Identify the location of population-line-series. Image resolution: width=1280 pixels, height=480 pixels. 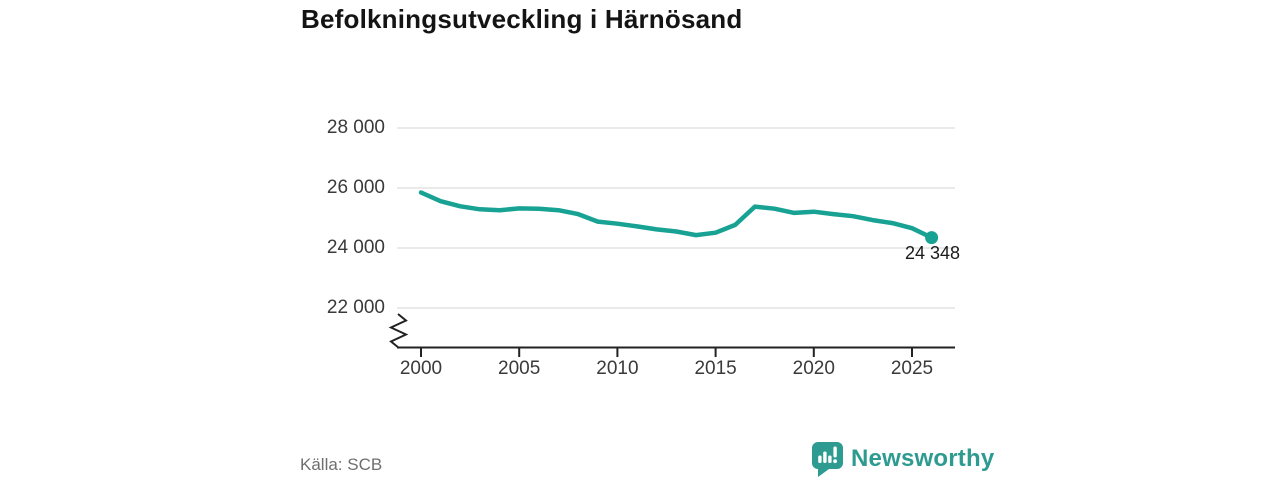
(676, 215).